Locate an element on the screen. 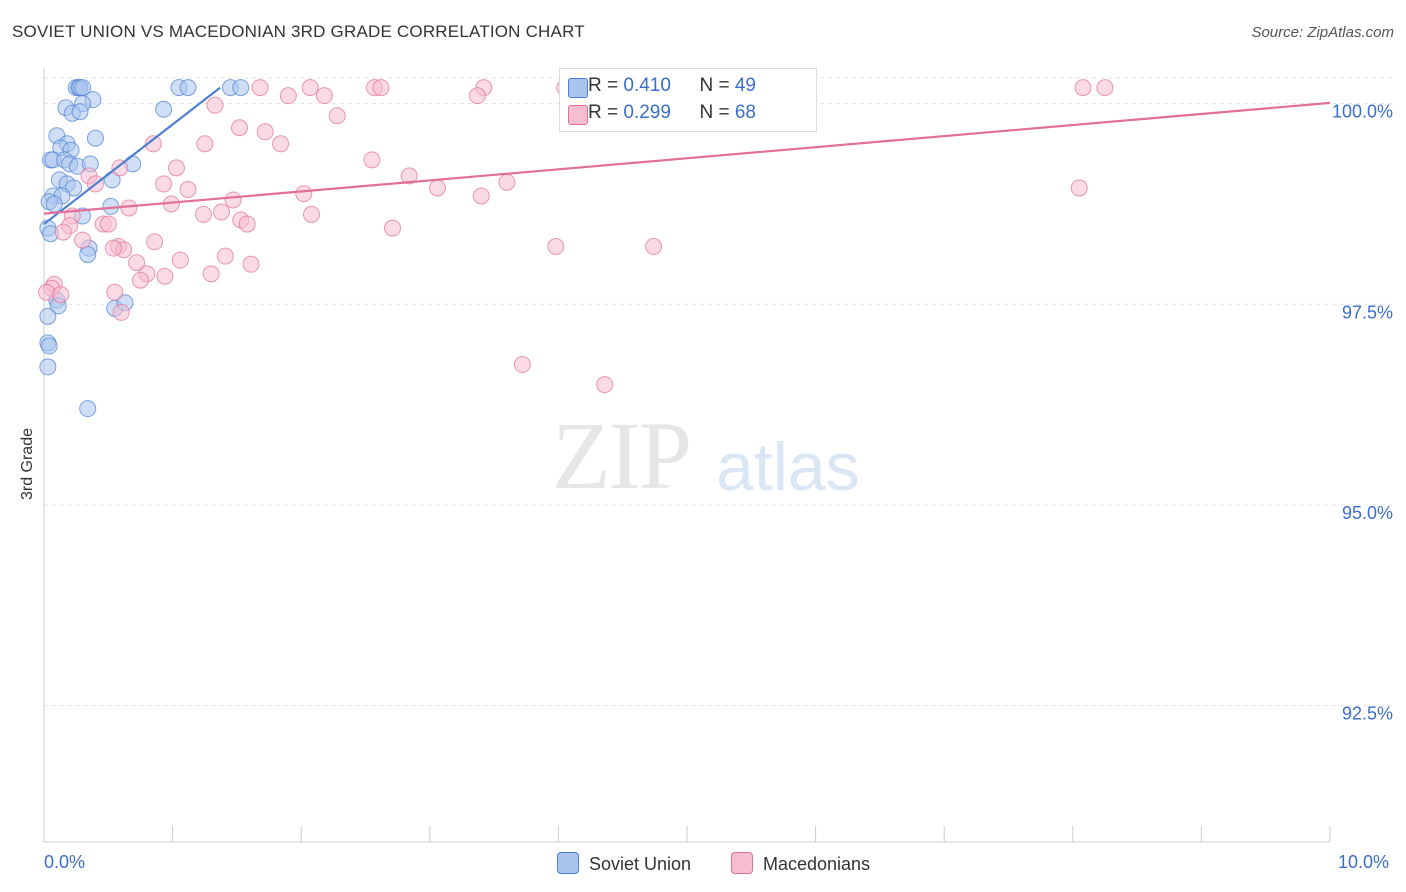 Image resolution: width=1406 pixels, height=892 pixels. legend-r-value: 0.410 is located at coordinates (647, 85).